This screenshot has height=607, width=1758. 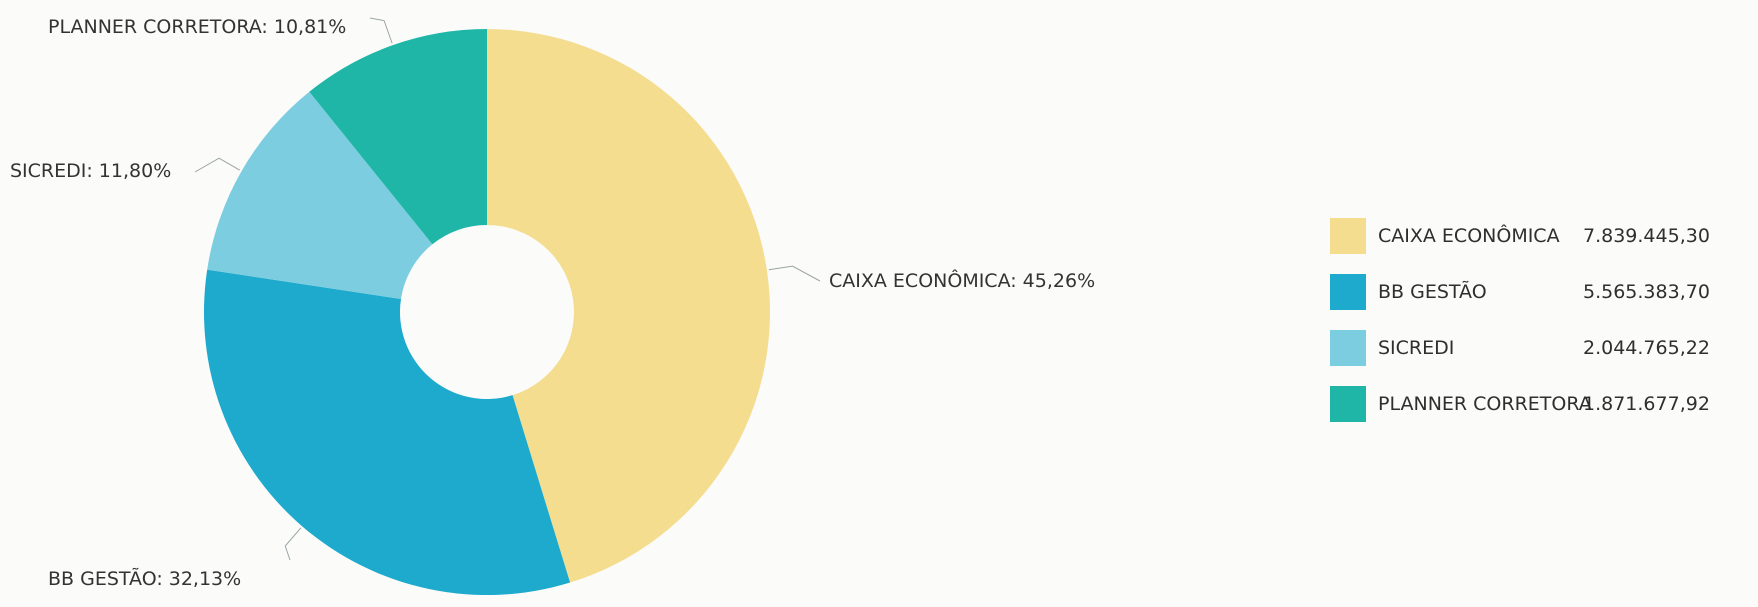 I want to click on legend-value: 7.839.445,30, so click(x=1646, y=236).